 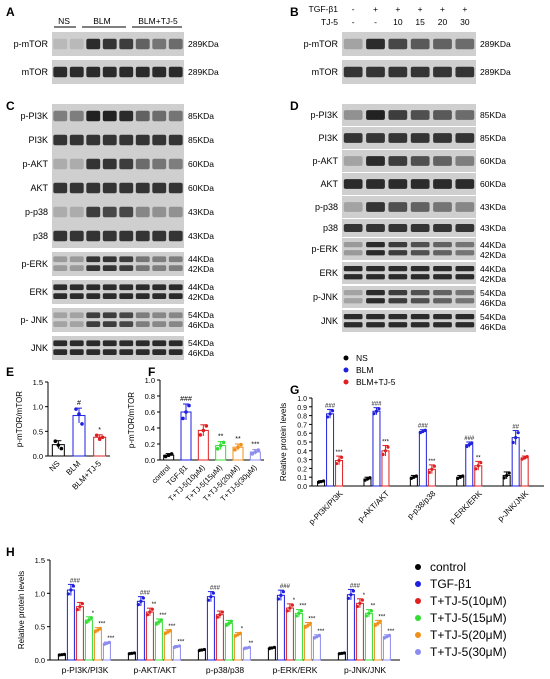 I want to click on chart-g-tick-label: 0.6, so click(x=302, y=434).